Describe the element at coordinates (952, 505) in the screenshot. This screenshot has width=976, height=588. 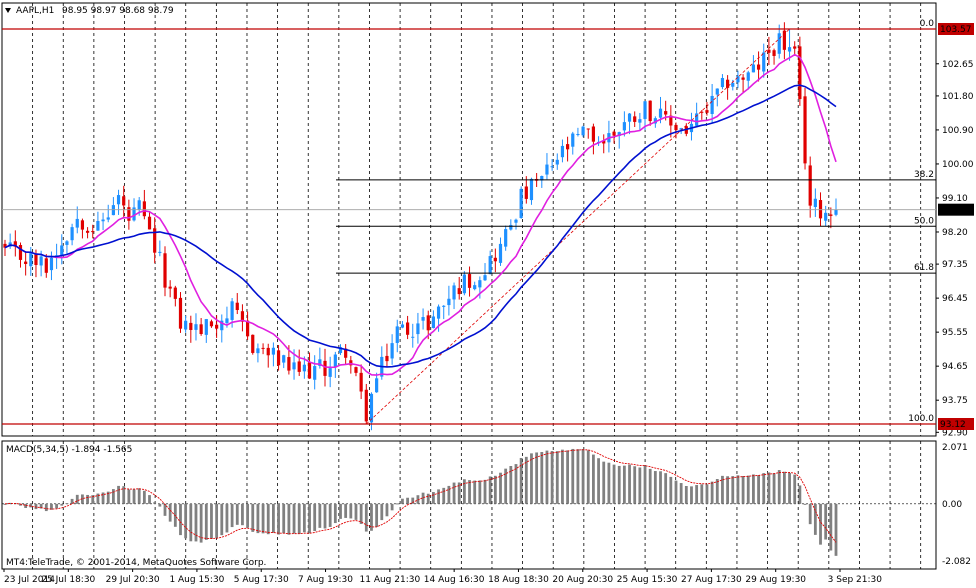
I see `macd-axis-label: 0.00` at that location.